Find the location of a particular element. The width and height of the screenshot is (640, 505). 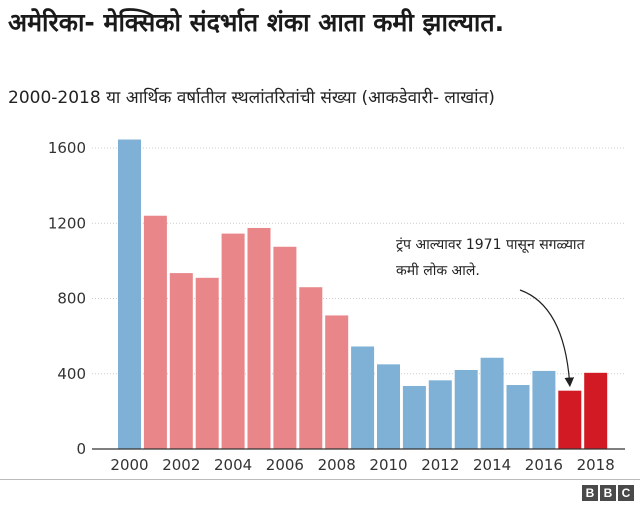

x-tick-label: 2018 is located at coordinates (596, 465).